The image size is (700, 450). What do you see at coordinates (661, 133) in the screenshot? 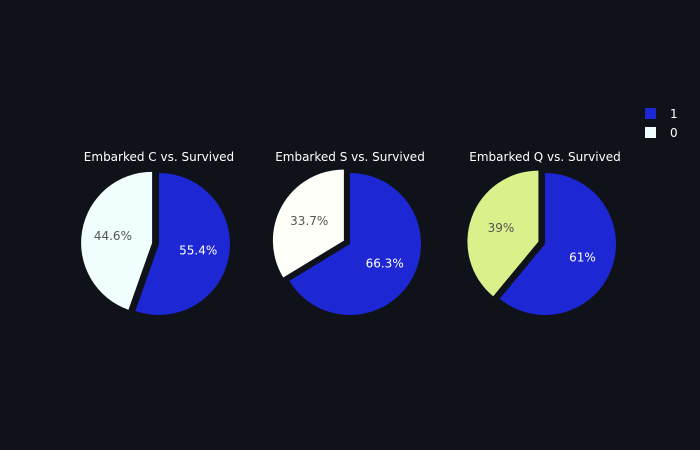
I see `legend-item-0: 0` at bounding box center [661, 133].